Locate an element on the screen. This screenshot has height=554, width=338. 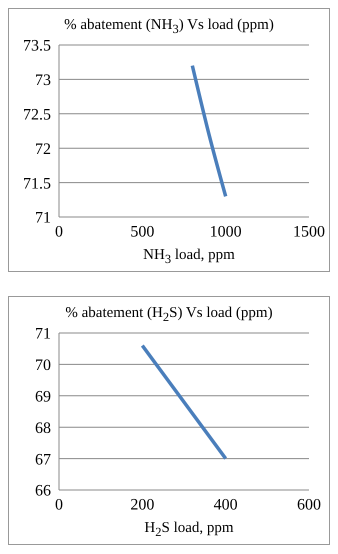
y-tick-label: 72 is located at coordinates (43, 149).